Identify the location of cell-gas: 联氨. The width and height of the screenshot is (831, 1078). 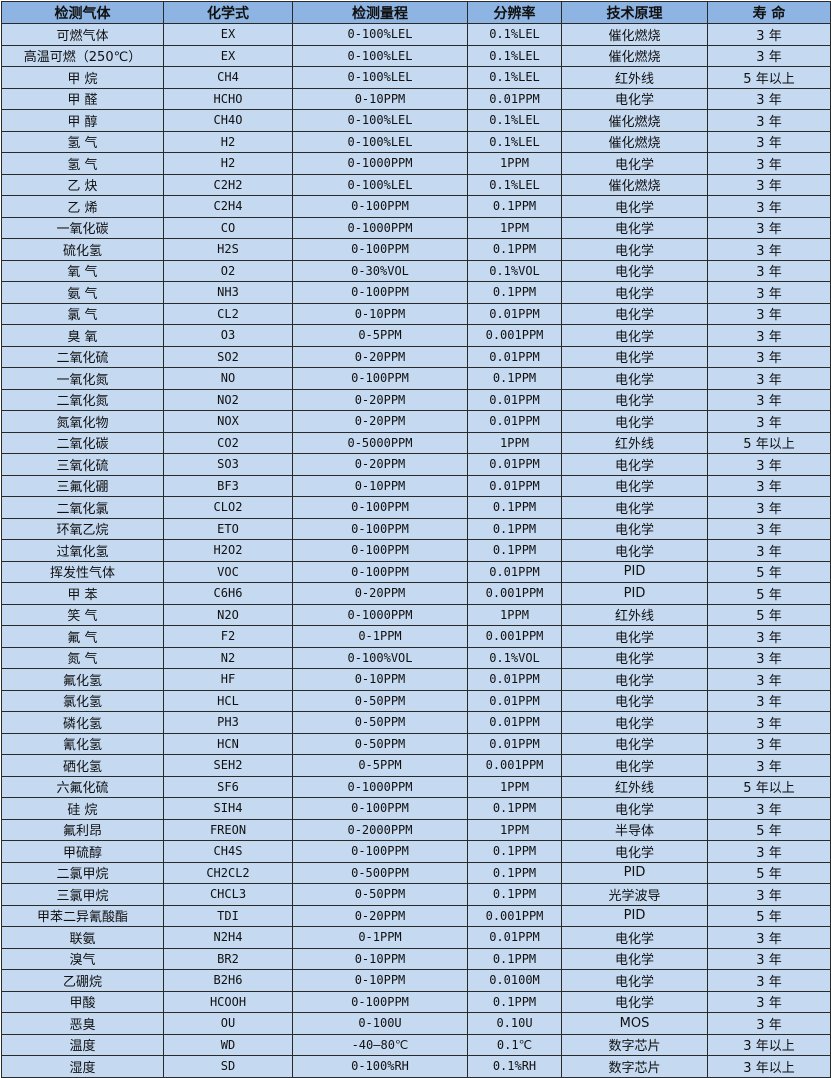
(82, 937).